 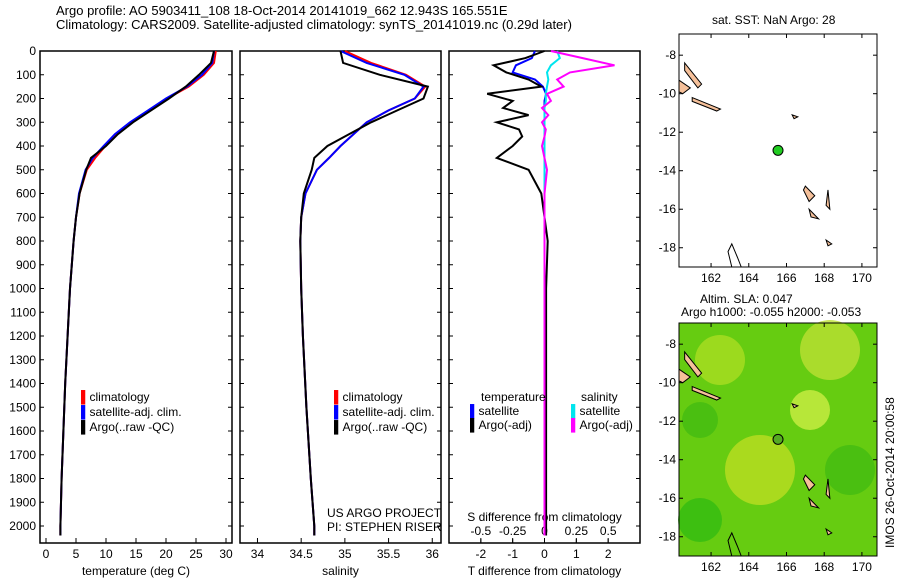 What do you see at coordinates (368, 397) in the screenshot?
I see `legend-clim-s: ▌climatology` at bounding box center [368, 397].